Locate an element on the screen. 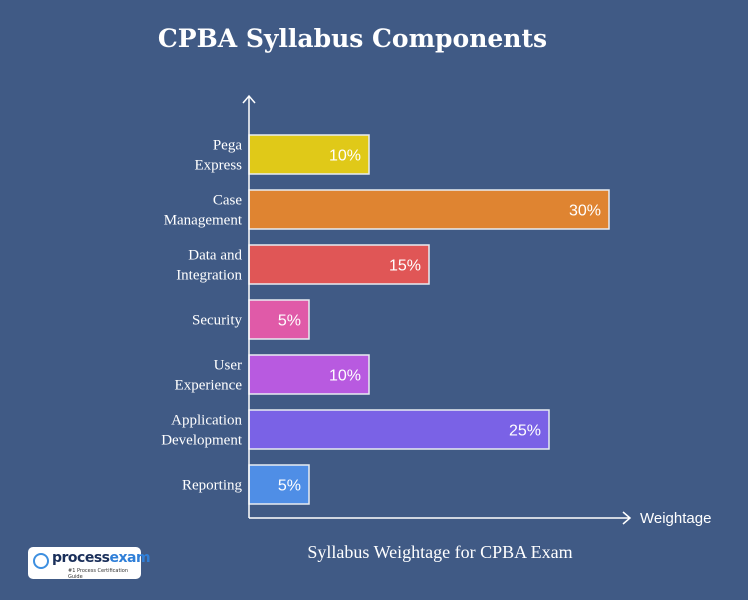  logo-tagline: #1 Process Certification Guide is located at coordinates (98, 574).